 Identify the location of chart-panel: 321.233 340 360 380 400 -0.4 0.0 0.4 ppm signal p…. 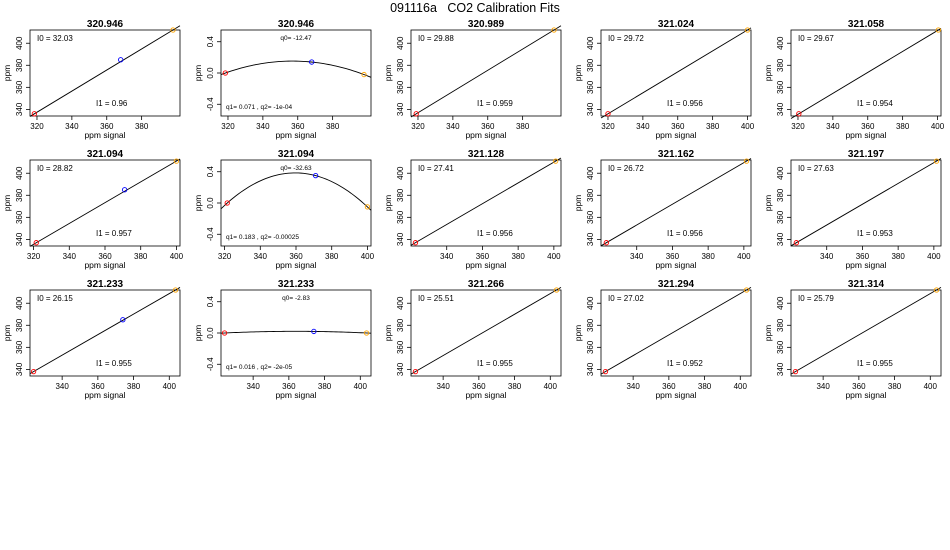
(282, 339).